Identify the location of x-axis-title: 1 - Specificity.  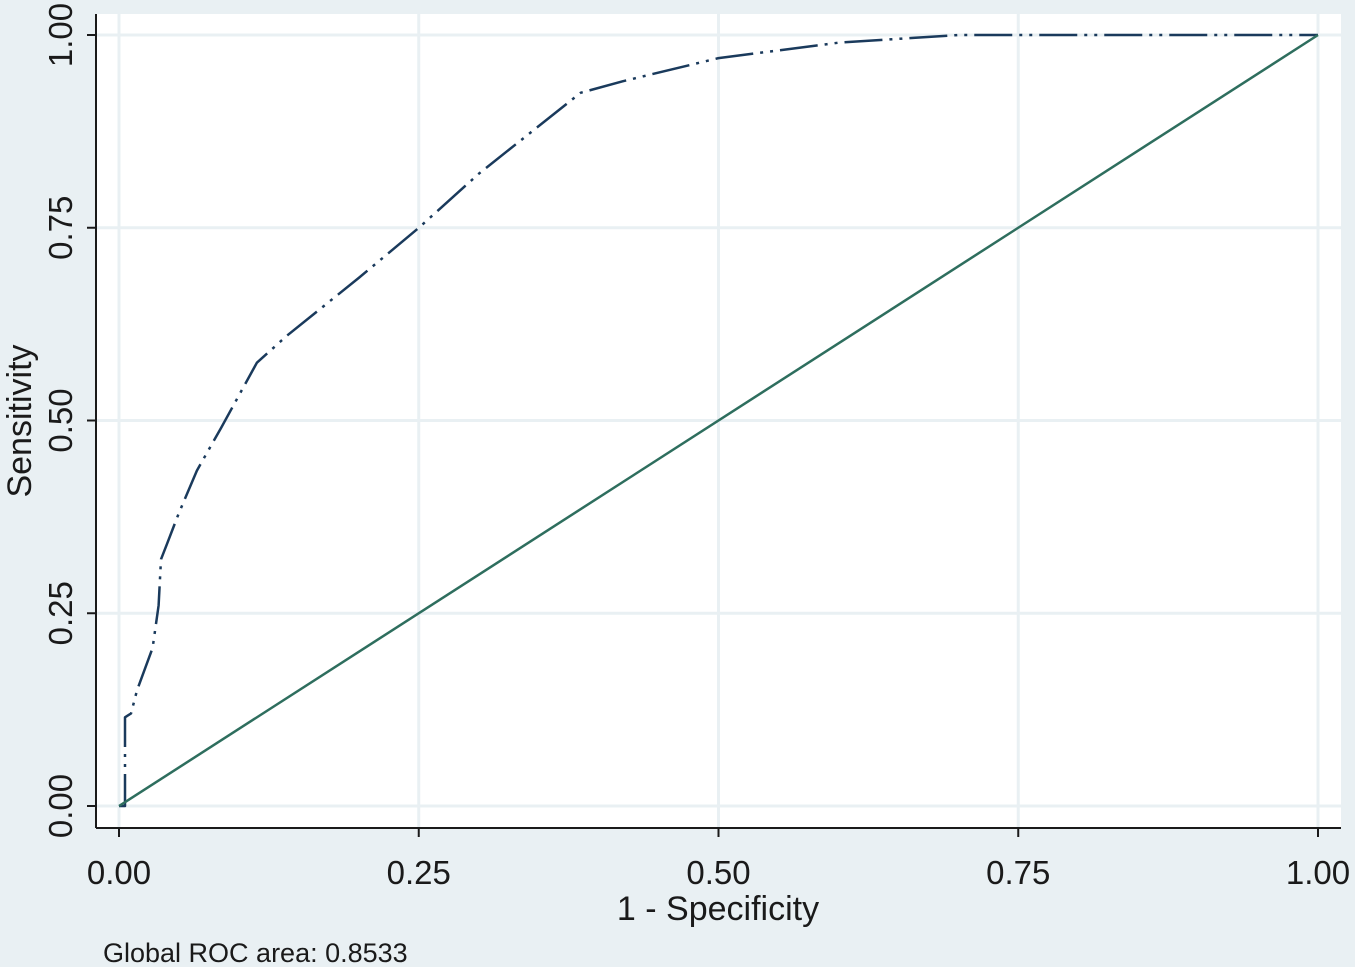
(718, 909).